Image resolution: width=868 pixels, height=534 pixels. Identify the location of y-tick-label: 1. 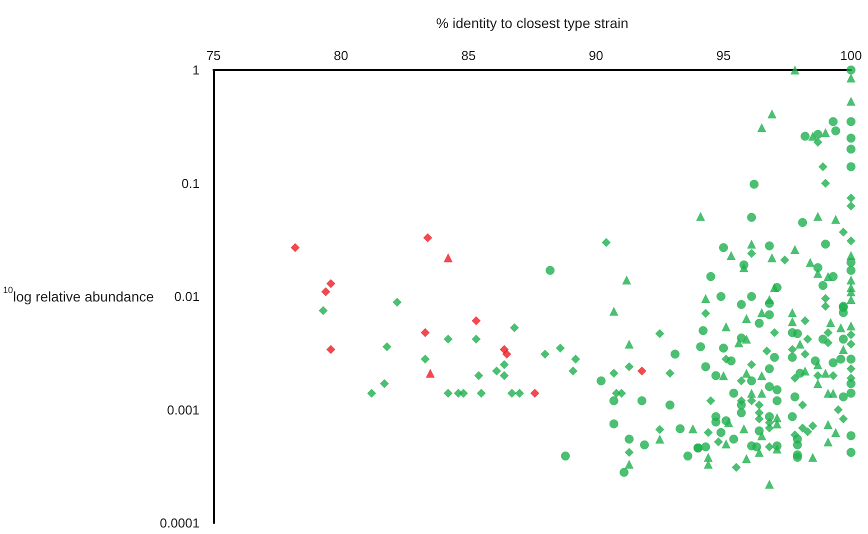
(196, 70).